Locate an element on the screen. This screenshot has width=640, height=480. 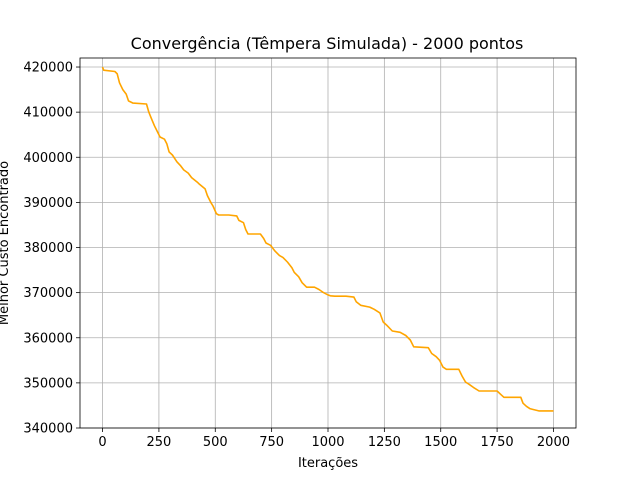
y-tick-label: 380000 is located at coordinates (48, 248).